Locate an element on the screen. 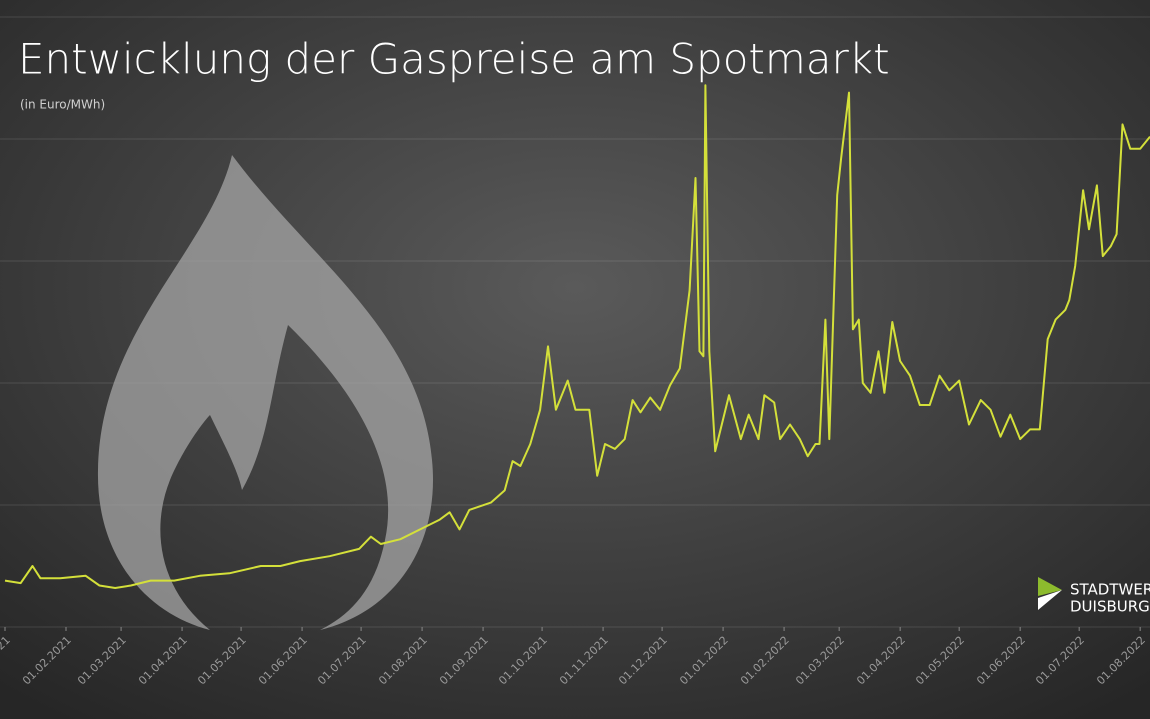 The height and width of the screenshot is (719, 1150). logo: STADTWERKE DUISBURG is located at coordinates (1094, 596).